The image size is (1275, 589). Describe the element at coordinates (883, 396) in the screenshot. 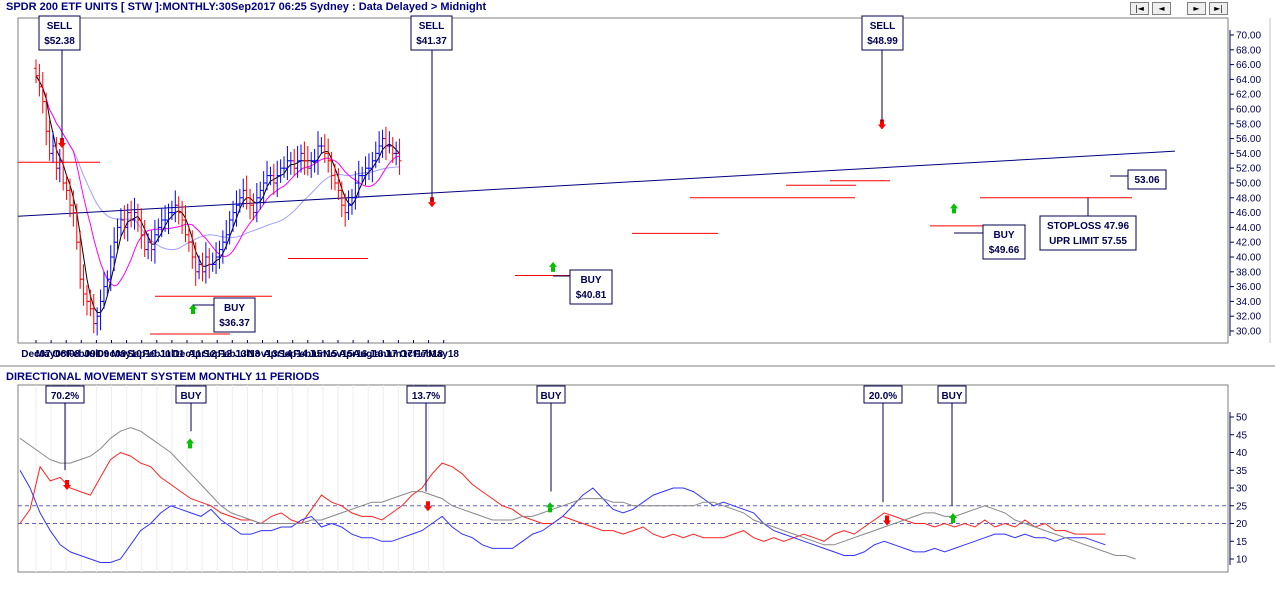

I see `annotation-label: 20.0%` at that location.